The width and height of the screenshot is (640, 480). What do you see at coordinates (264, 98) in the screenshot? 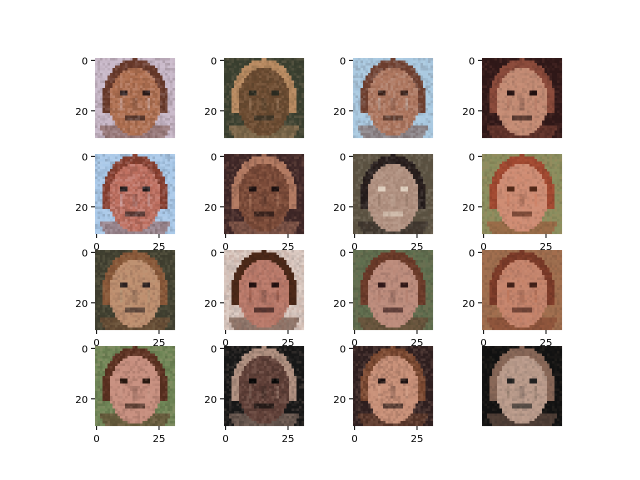
I see `face-image` at bounding box center [264, 98].